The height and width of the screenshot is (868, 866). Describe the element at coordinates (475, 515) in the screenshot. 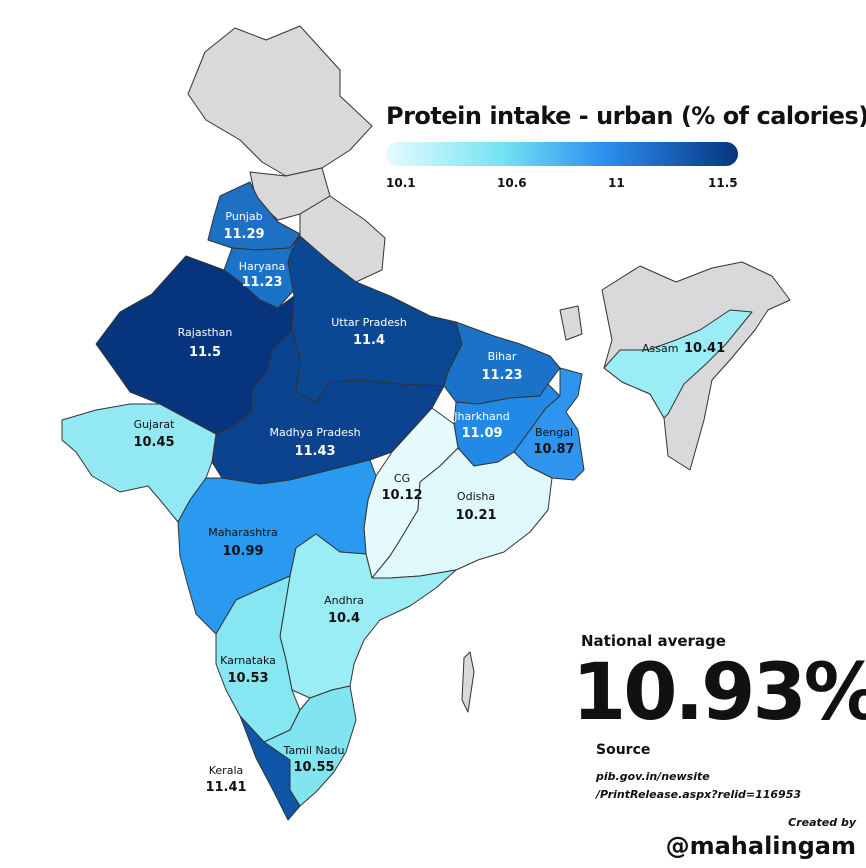

I see `state-value-odisha: 10.21` at that location.